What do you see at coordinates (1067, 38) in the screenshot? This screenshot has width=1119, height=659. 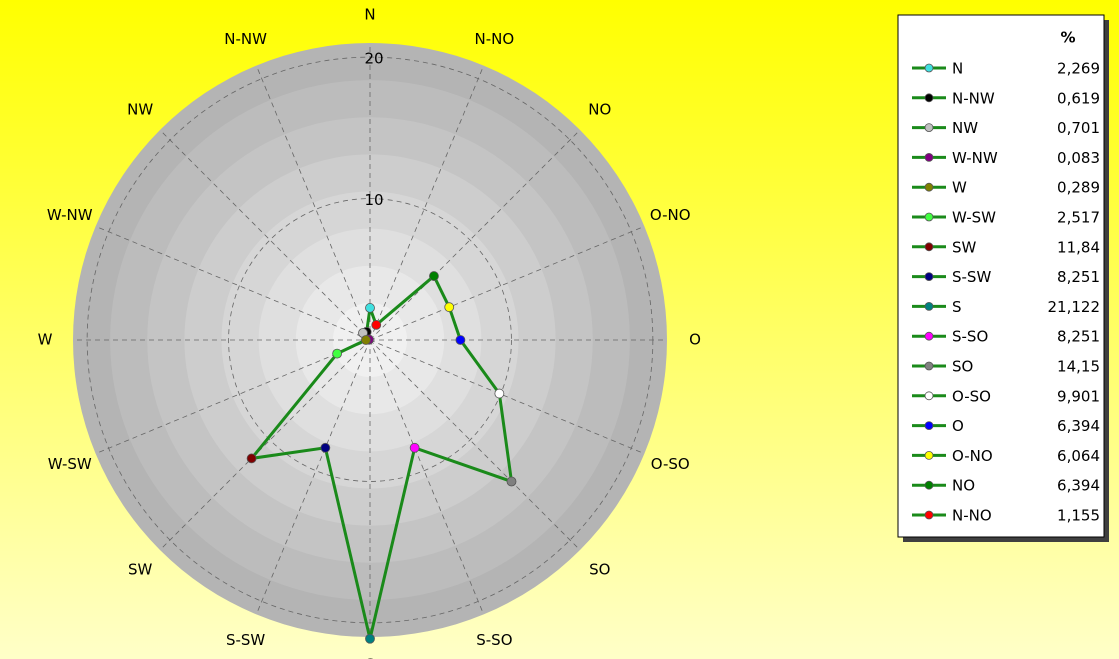 I see `legend-header: %` at bounding box center [1067, 38].